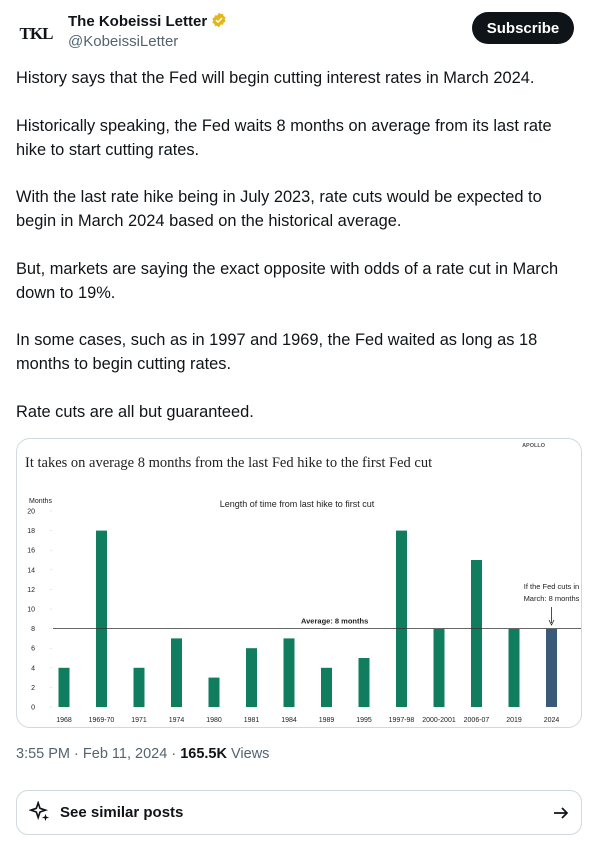  What do you see at coordinates (561, 813) in the screenshot?
I see `arrow-icon` at bounding box center [561, 813].